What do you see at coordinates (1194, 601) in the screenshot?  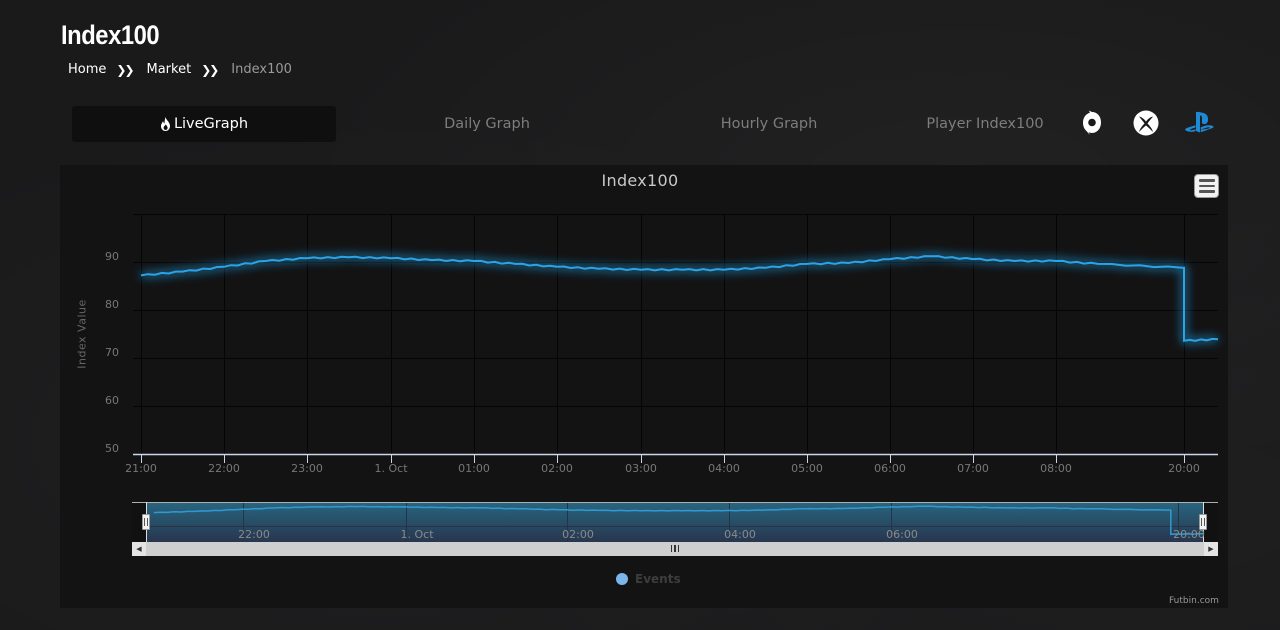 I see `chart-credits-link: Futbin.com` at bounding box center [1194, 601].